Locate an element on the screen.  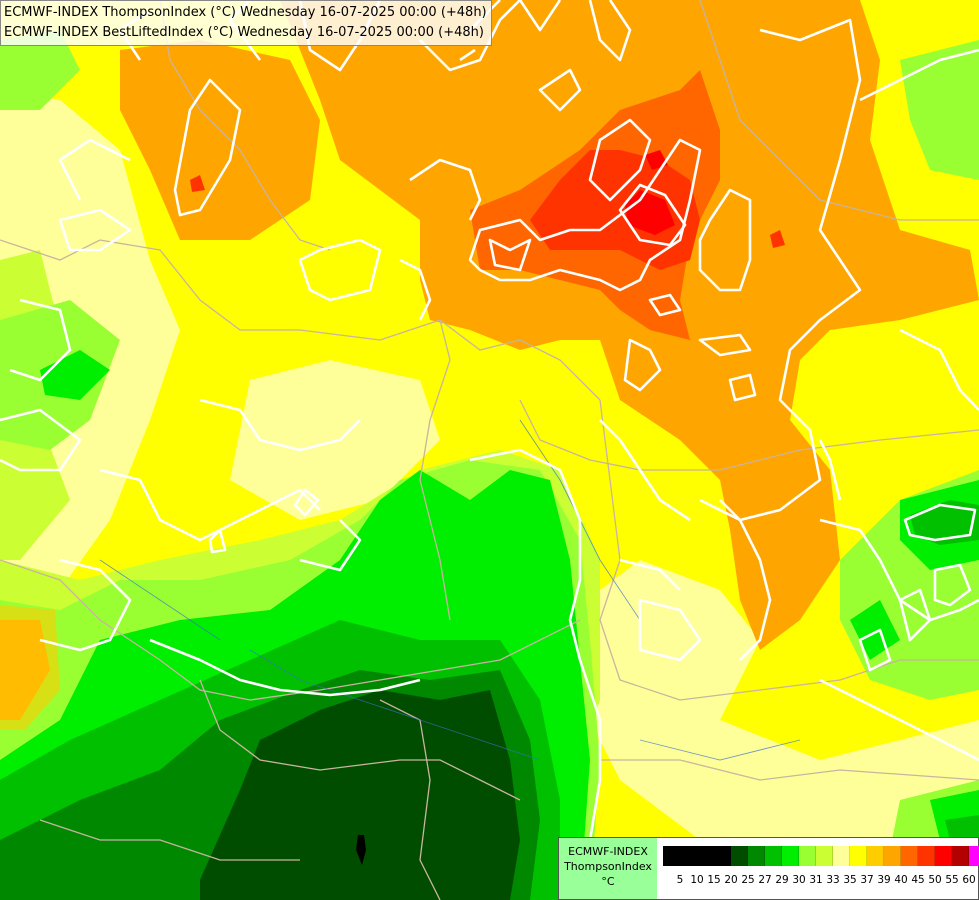
mid-green-southeast is located at coordinates (962, 827).